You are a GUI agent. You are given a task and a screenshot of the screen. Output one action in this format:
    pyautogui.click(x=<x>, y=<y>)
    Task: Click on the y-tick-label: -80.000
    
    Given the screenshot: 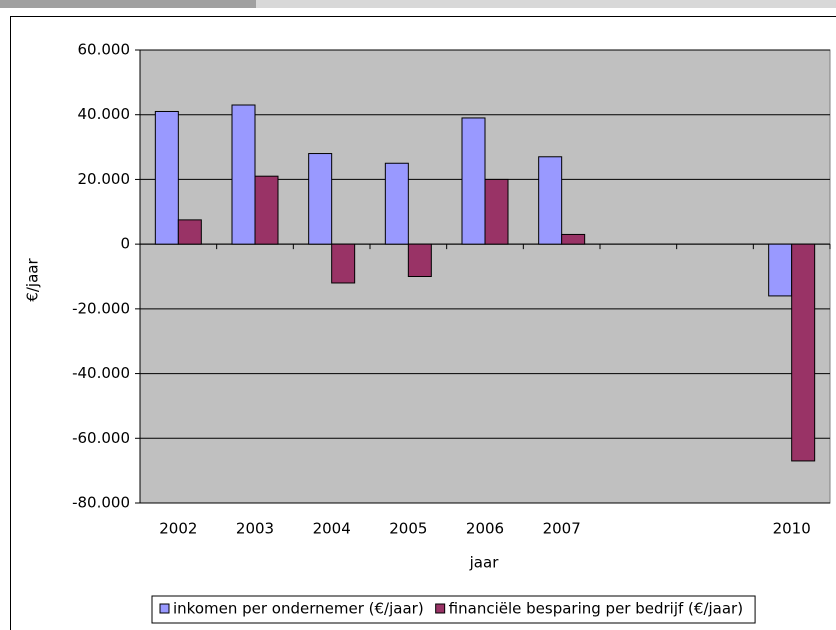 What is the action you would take?
    pyautogui.click(x=101, y=503)
    